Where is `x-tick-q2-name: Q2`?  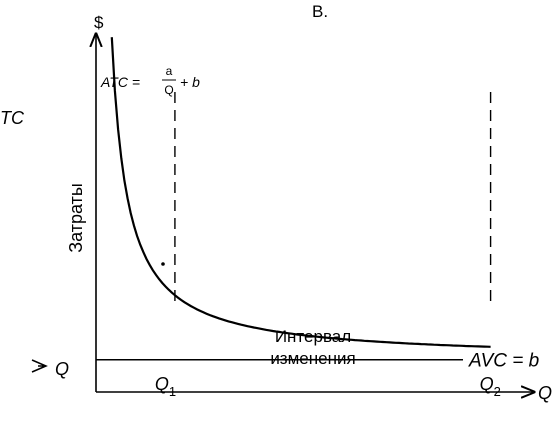
x-tick-q2-name: Q2 is located at coordinates (490, 386).